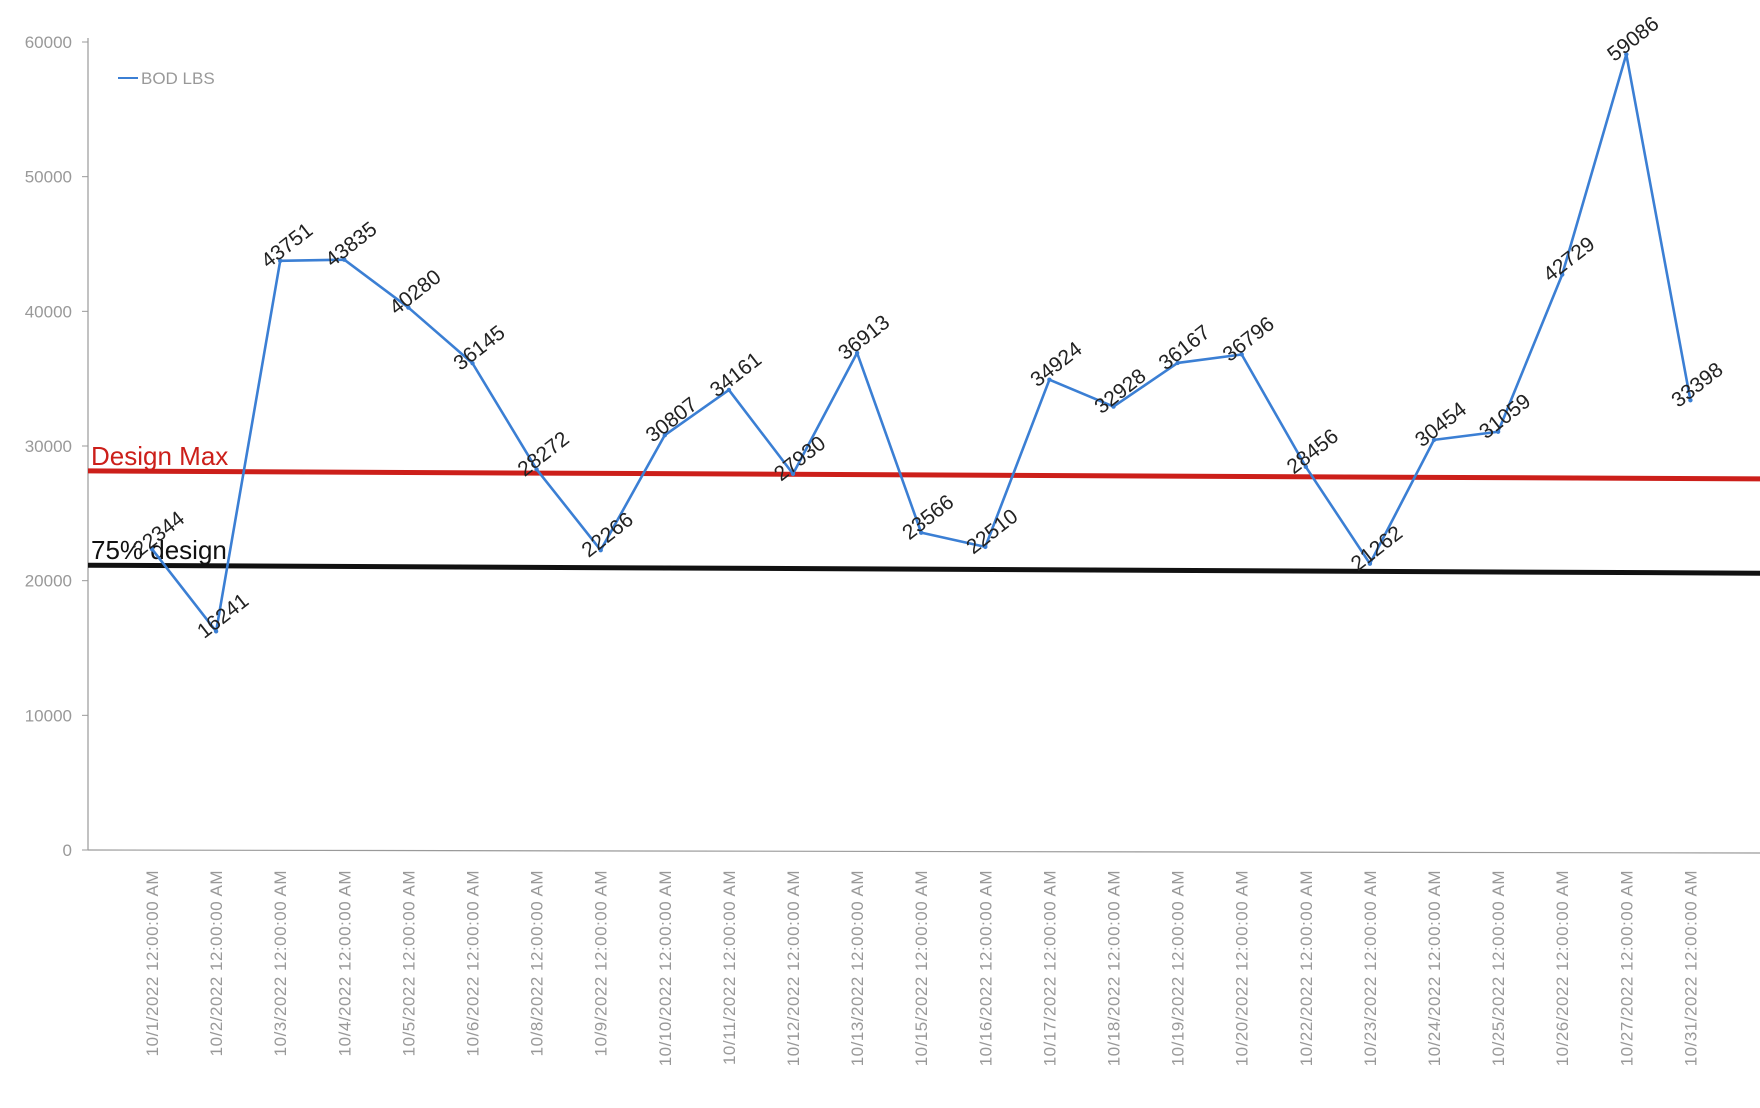 The width and height of the screenshot is (1760, 1108). What do you see at coordinates (1633, 39) in the screenshot?
I see `data-label: 59086` at bounding box center [1633, 39].